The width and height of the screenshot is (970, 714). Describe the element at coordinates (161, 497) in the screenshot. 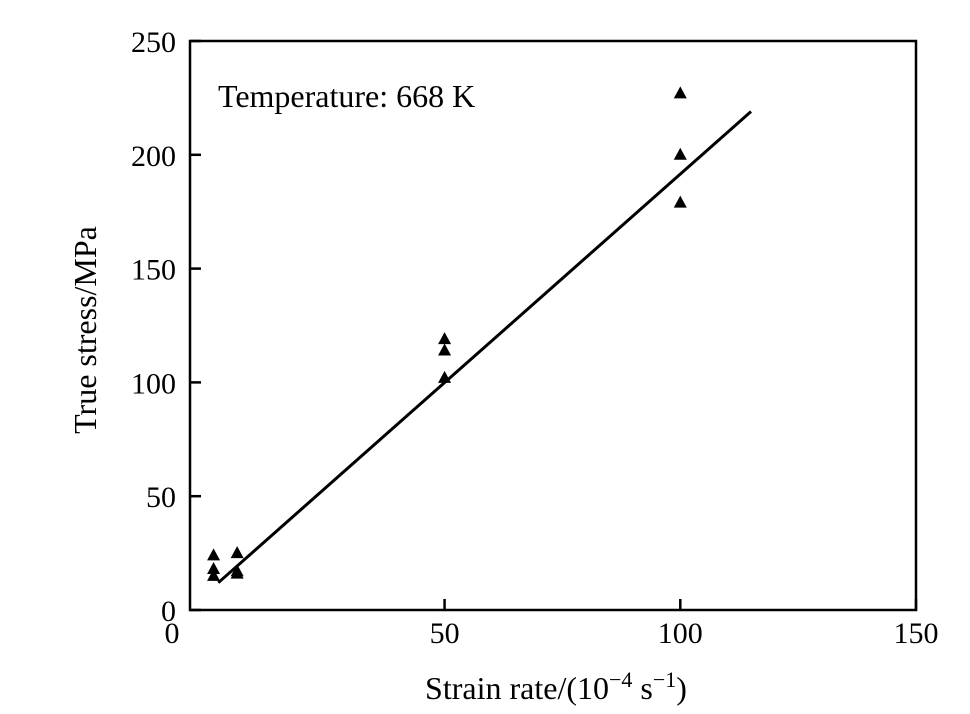

I see `y-tick-label: 50` at that location.